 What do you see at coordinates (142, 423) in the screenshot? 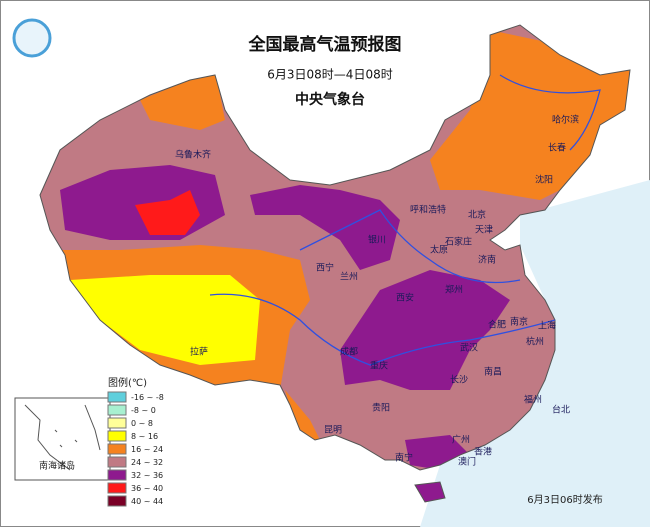
I see `legend-label: 0 ~ 8` at bounding box center [142, 423].